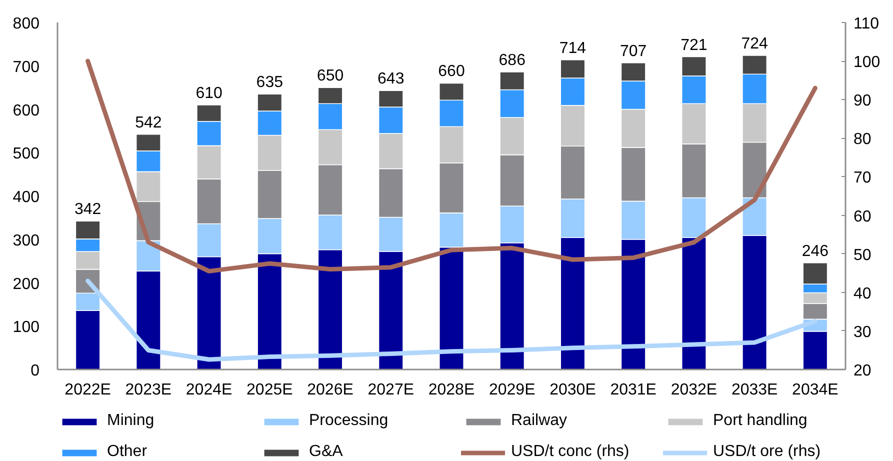 This screenshot has height=461, width=893. What do you see at coordinates (26, 241) in the screenshot?
I see `y-tick-label: 300` at bounding box center [26, 241].